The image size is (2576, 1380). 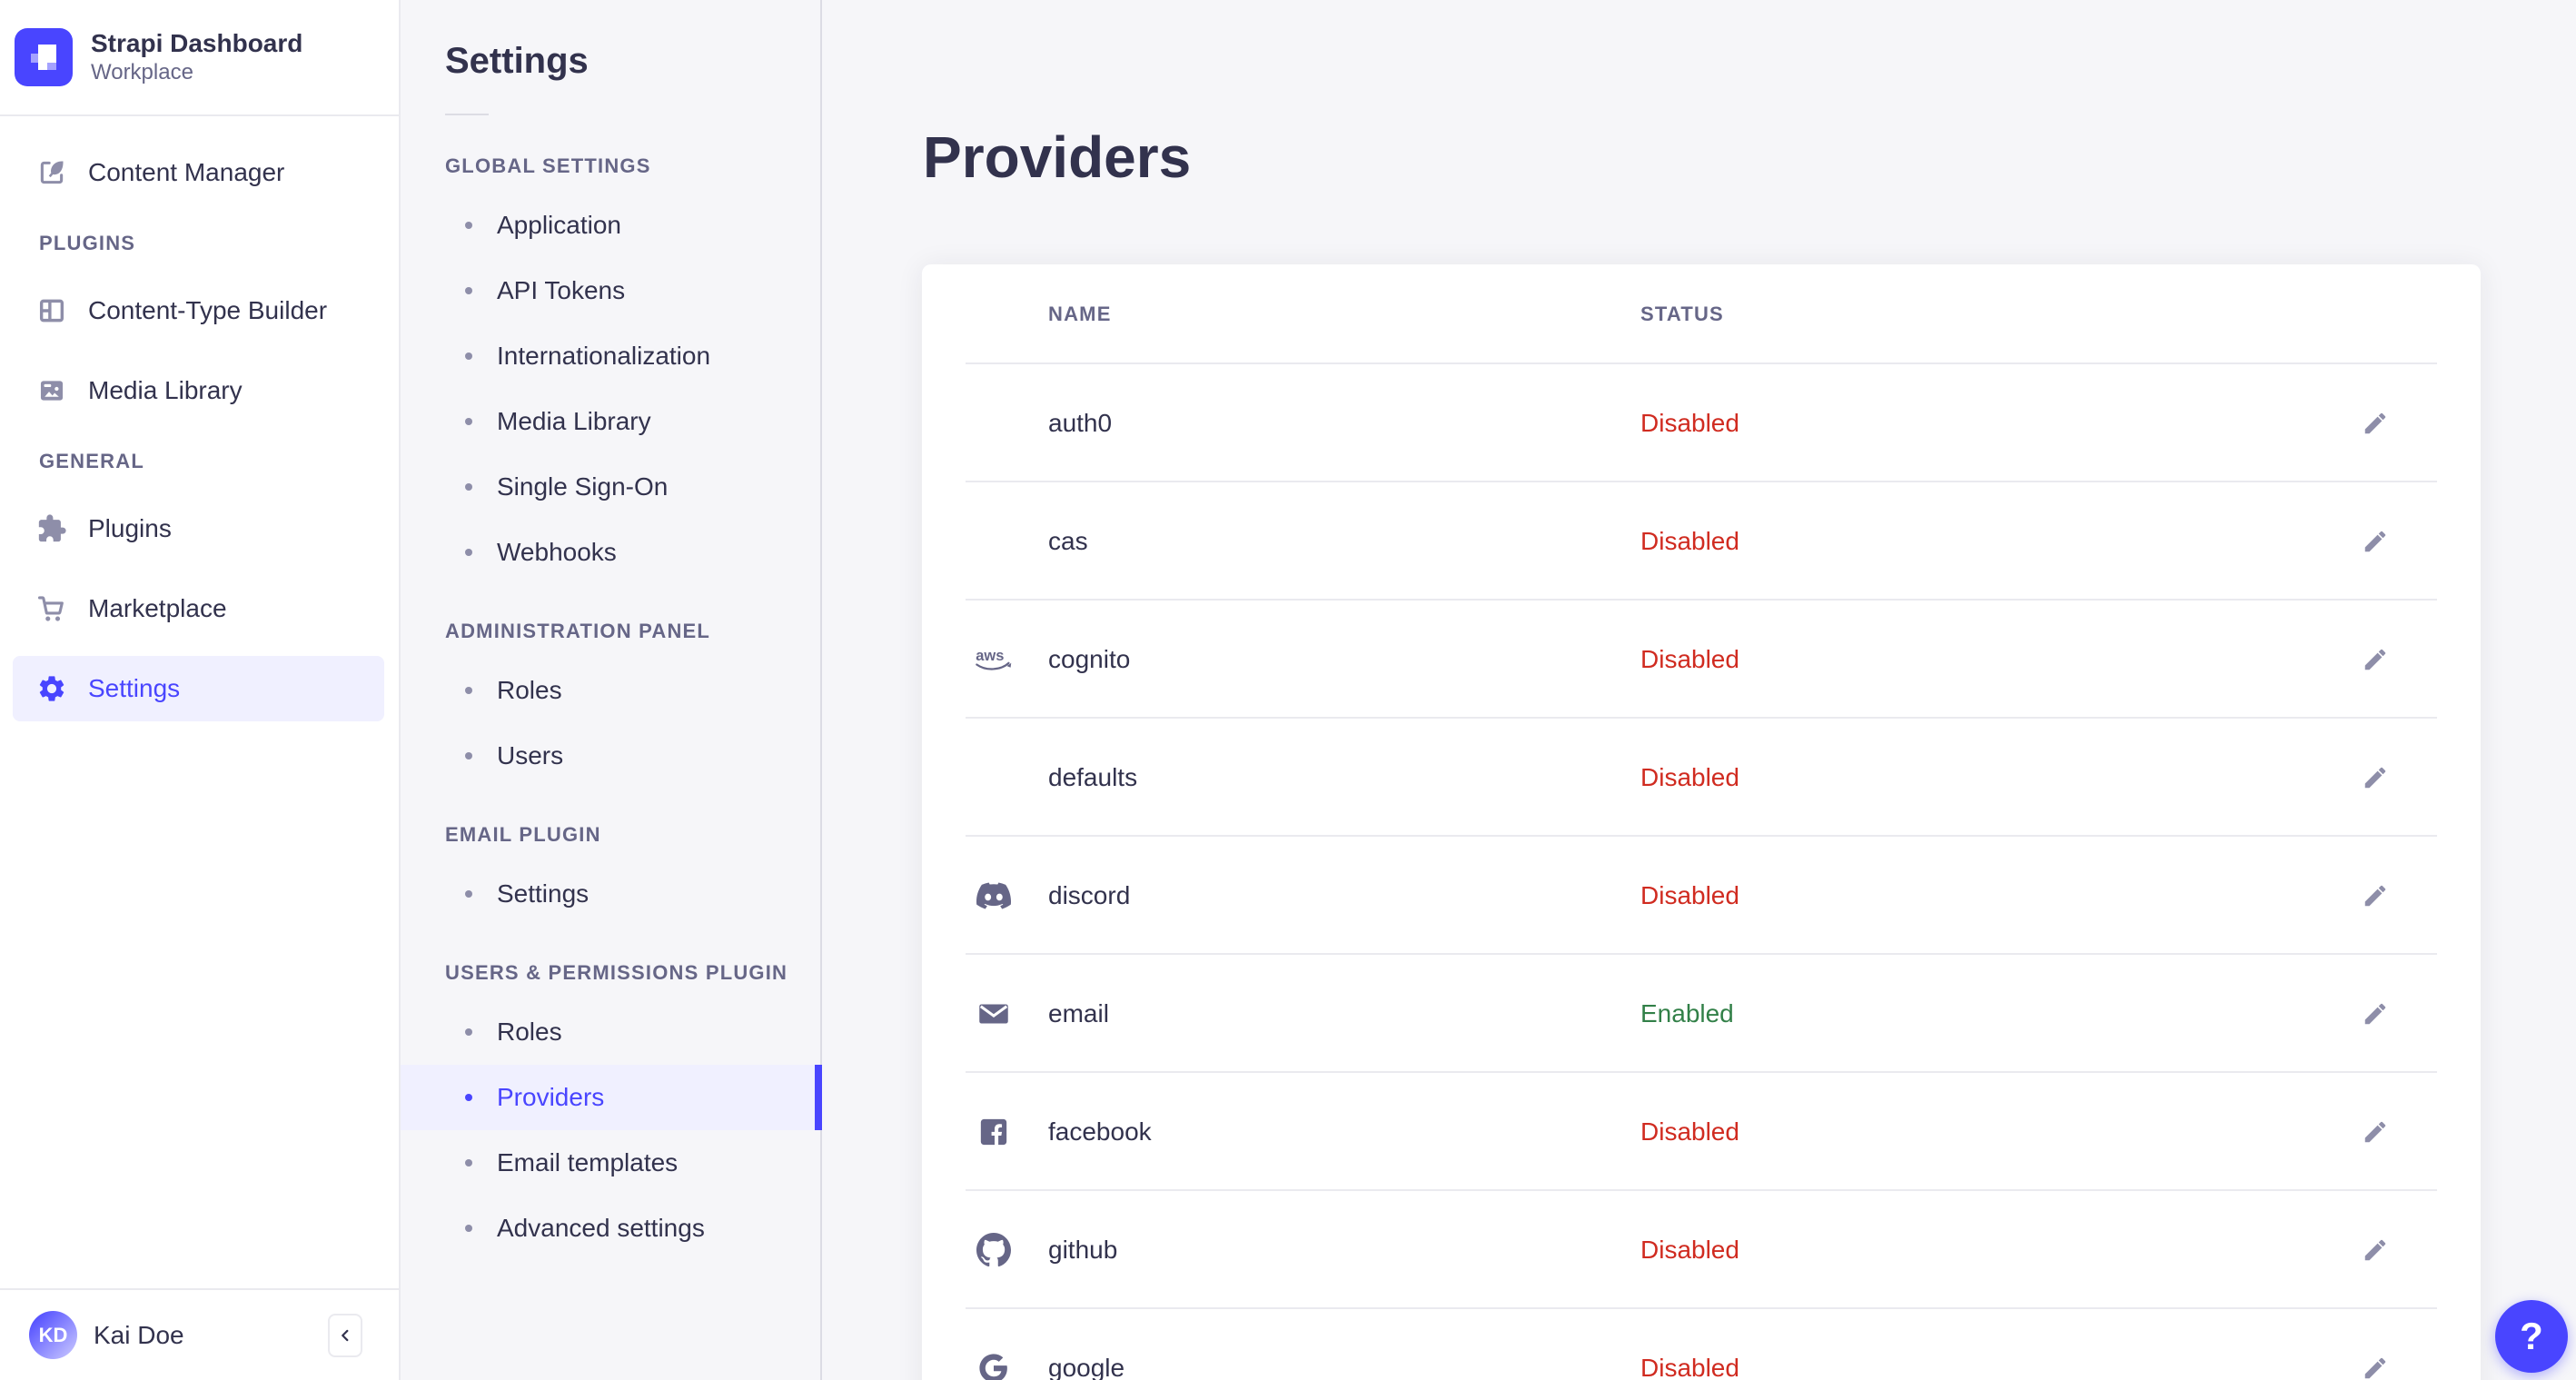 I want to click on settings-nav-item-roles: Roles, so click(x=610, y=690).